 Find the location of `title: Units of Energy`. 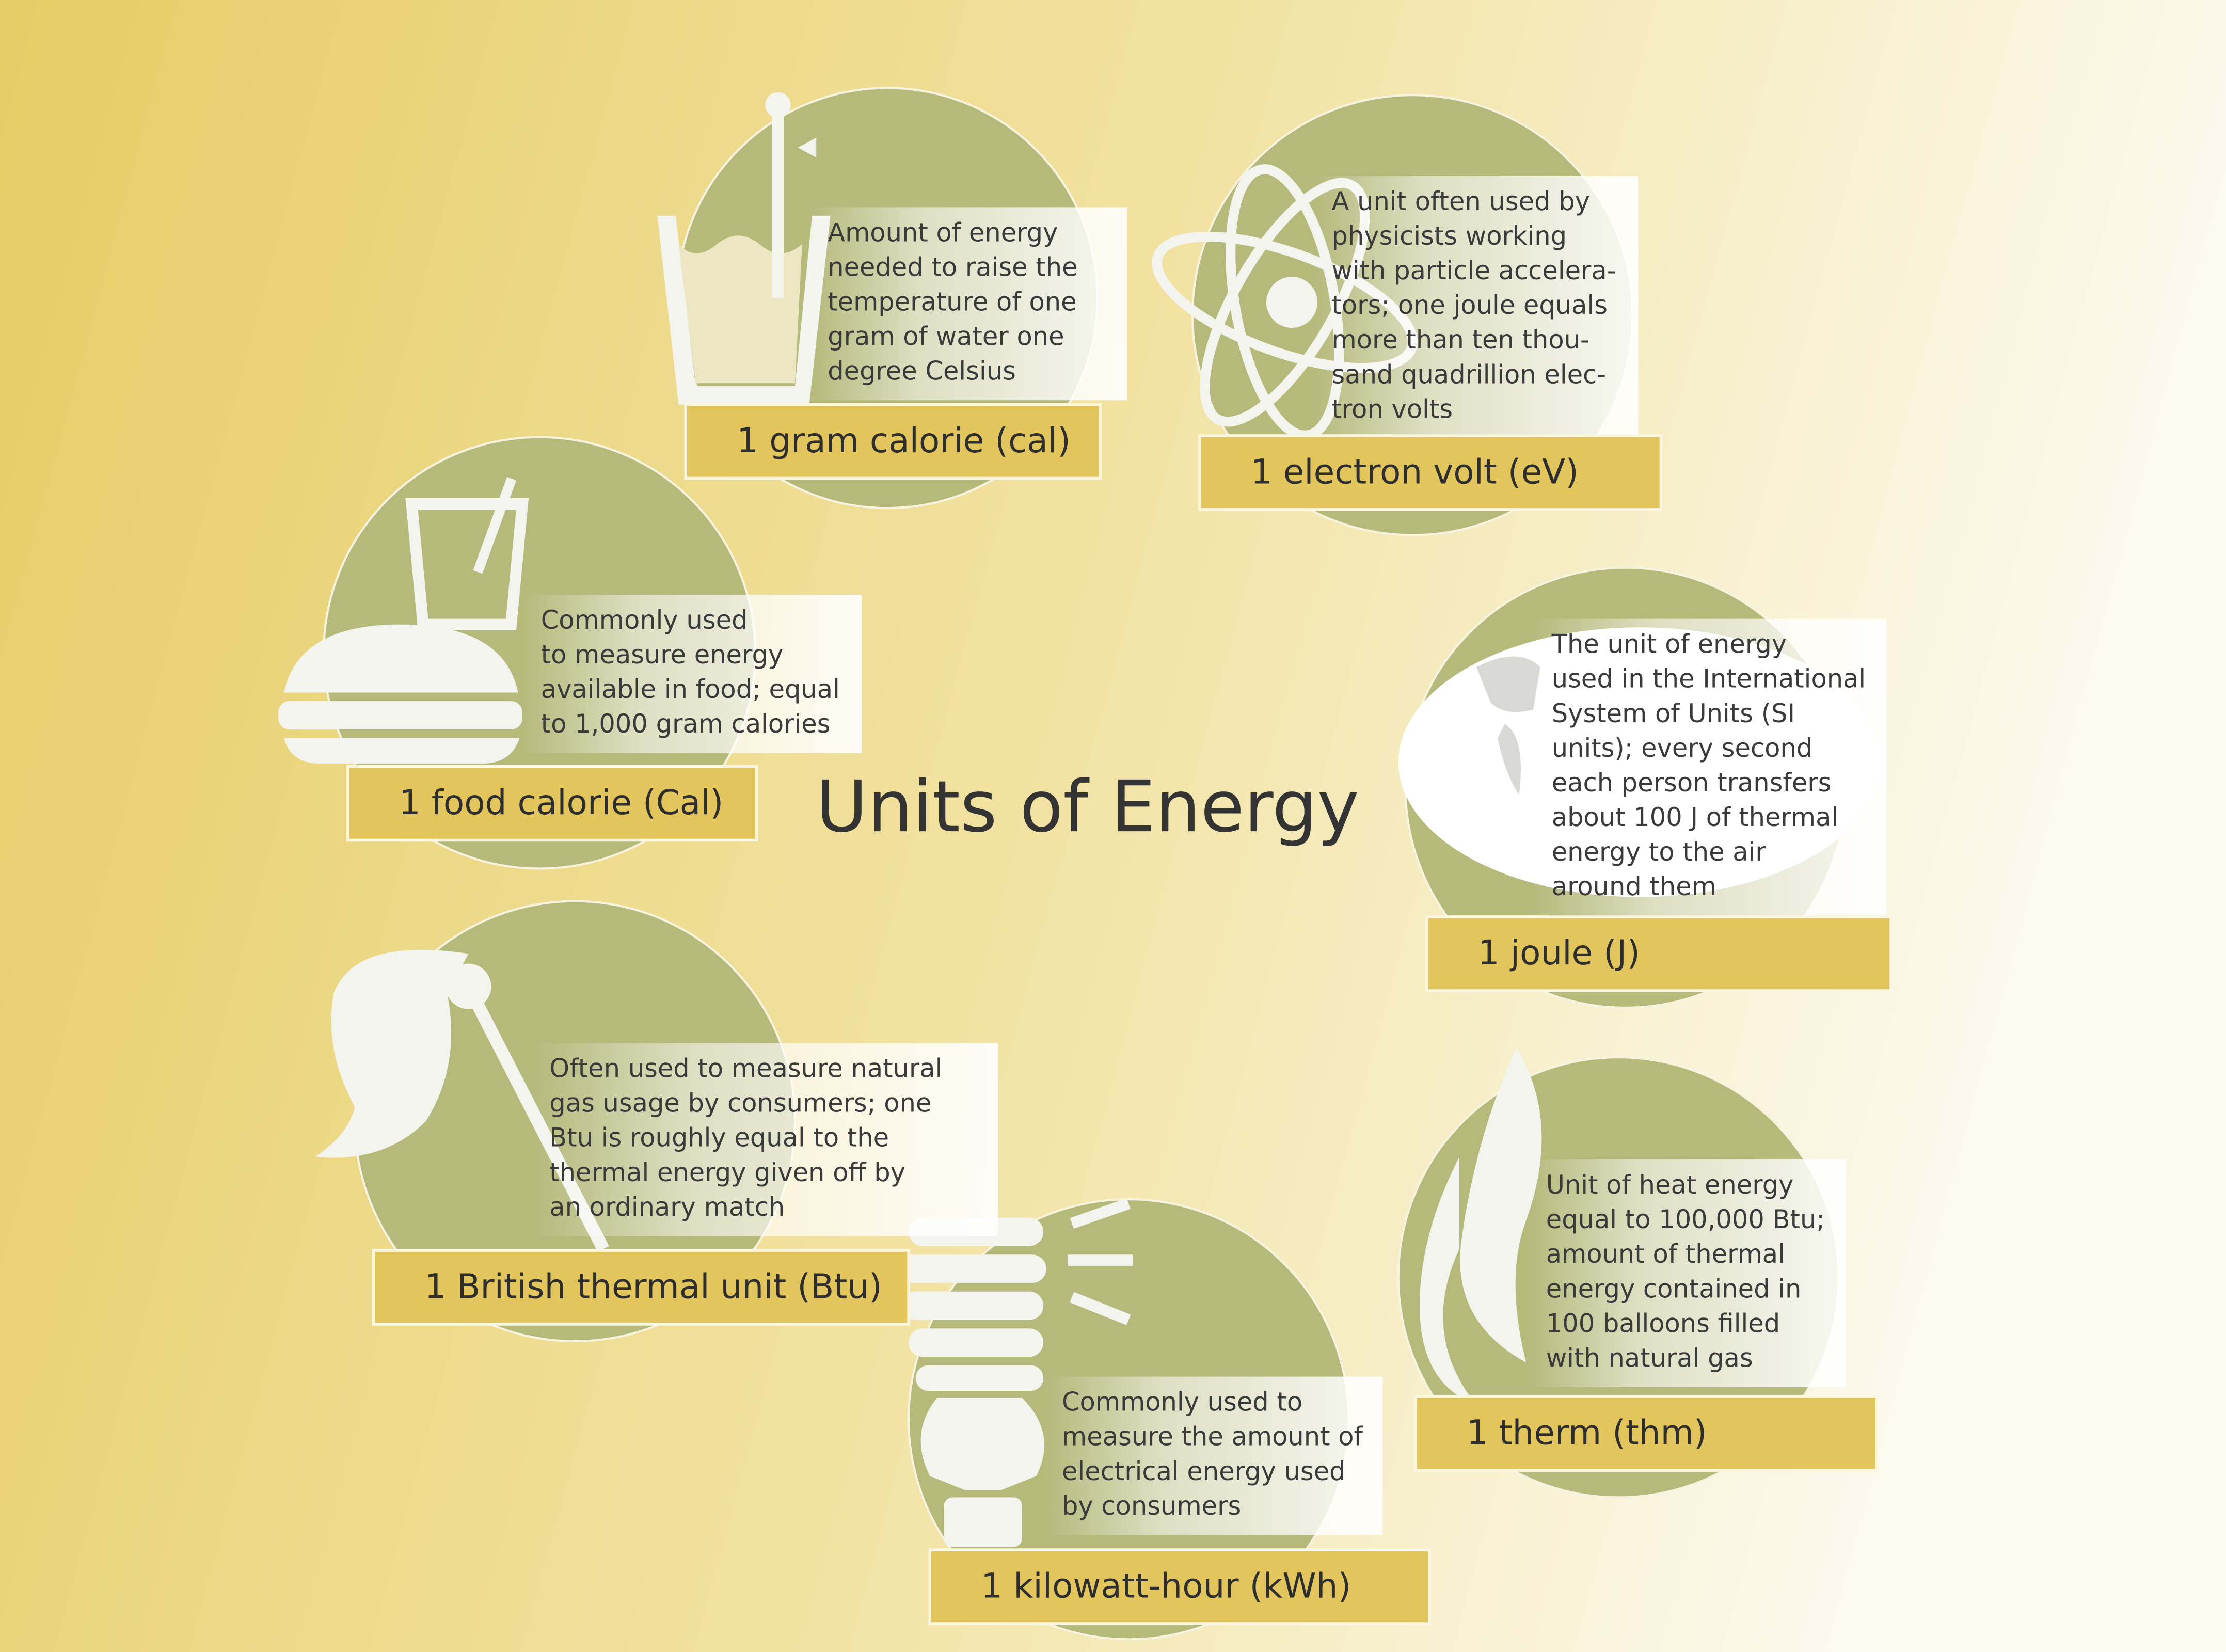

title: Units of Energy is located at coordinates (1088, 807).